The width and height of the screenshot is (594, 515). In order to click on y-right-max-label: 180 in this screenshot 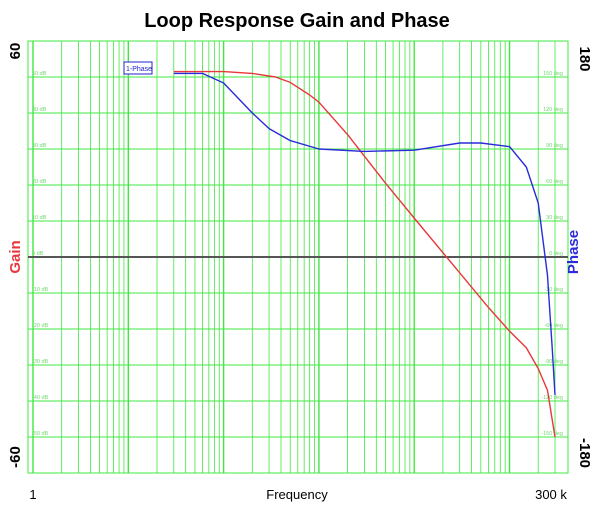, I will do `click(584, 58)`.